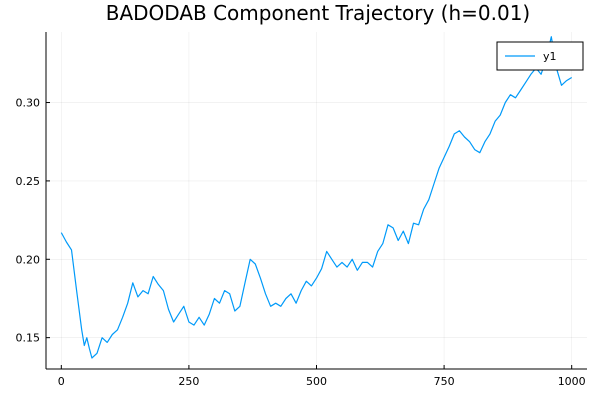 The height and width of the screenshot is (400, 600). What do you see at coordinates (188, 381) in the screenshot?
I see `x-tick-label-1: 250` at bounding box center [188, 381].